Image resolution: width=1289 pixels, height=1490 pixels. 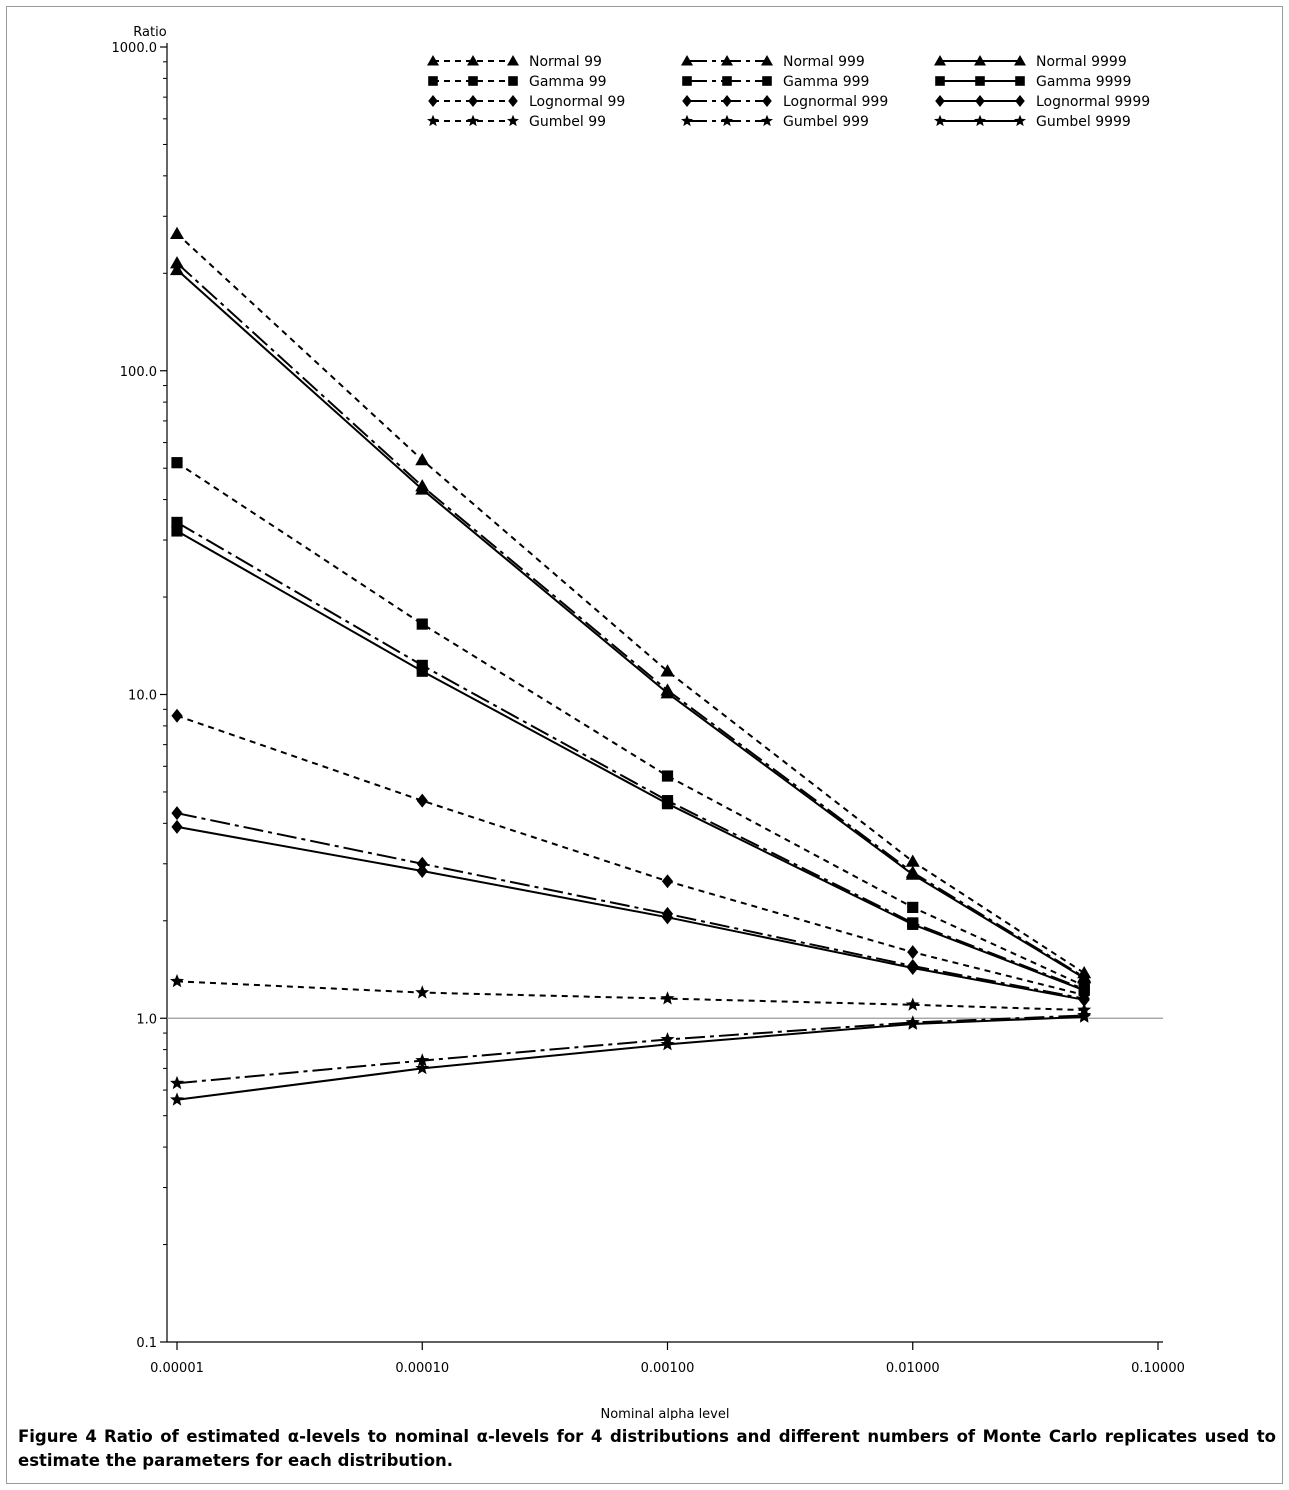 I want to click on legend-item: Gumbel 99, so click(x=516, y=122).